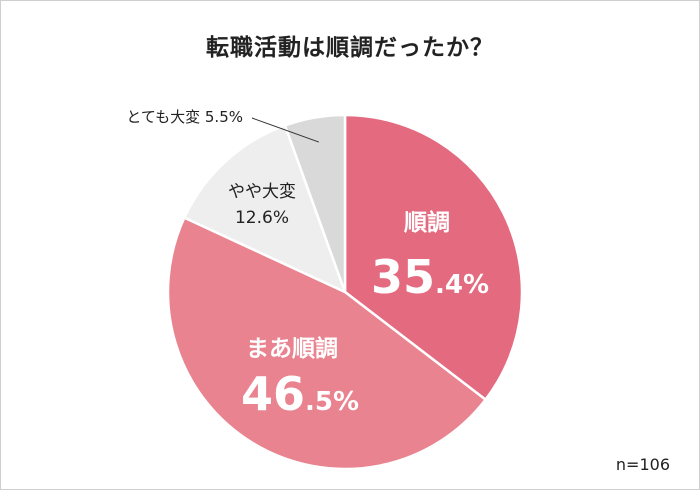 The image size is (700, 490). I want to click on slice-value-yaya-taihen: 12.6%, so click(262, 218).